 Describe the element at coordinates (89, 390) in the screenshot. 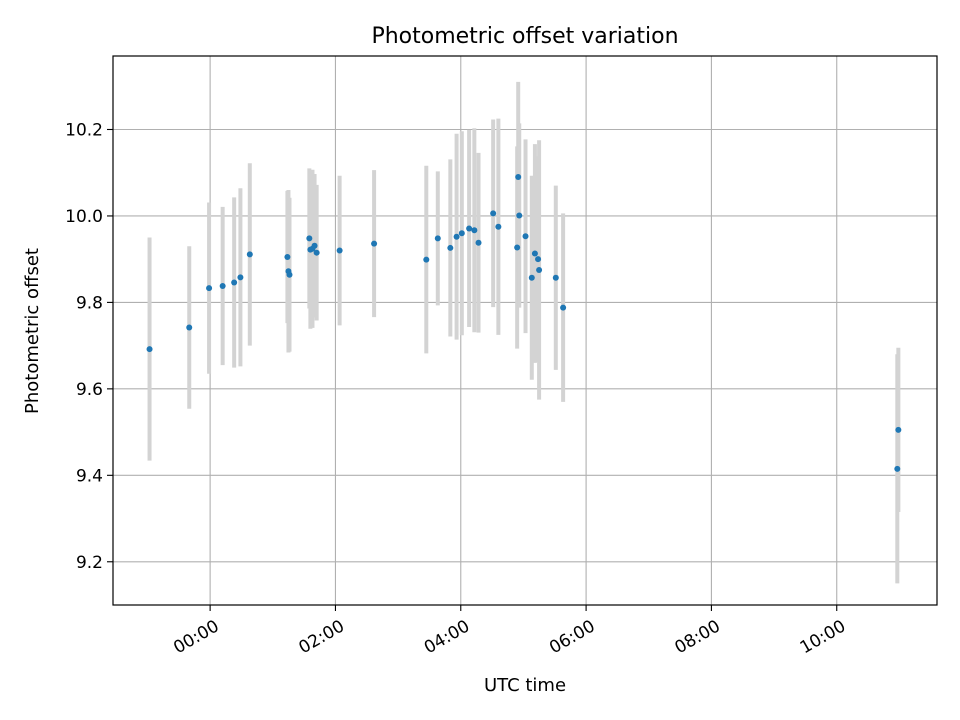

I see `y-tick-label: 9.6` at that location.